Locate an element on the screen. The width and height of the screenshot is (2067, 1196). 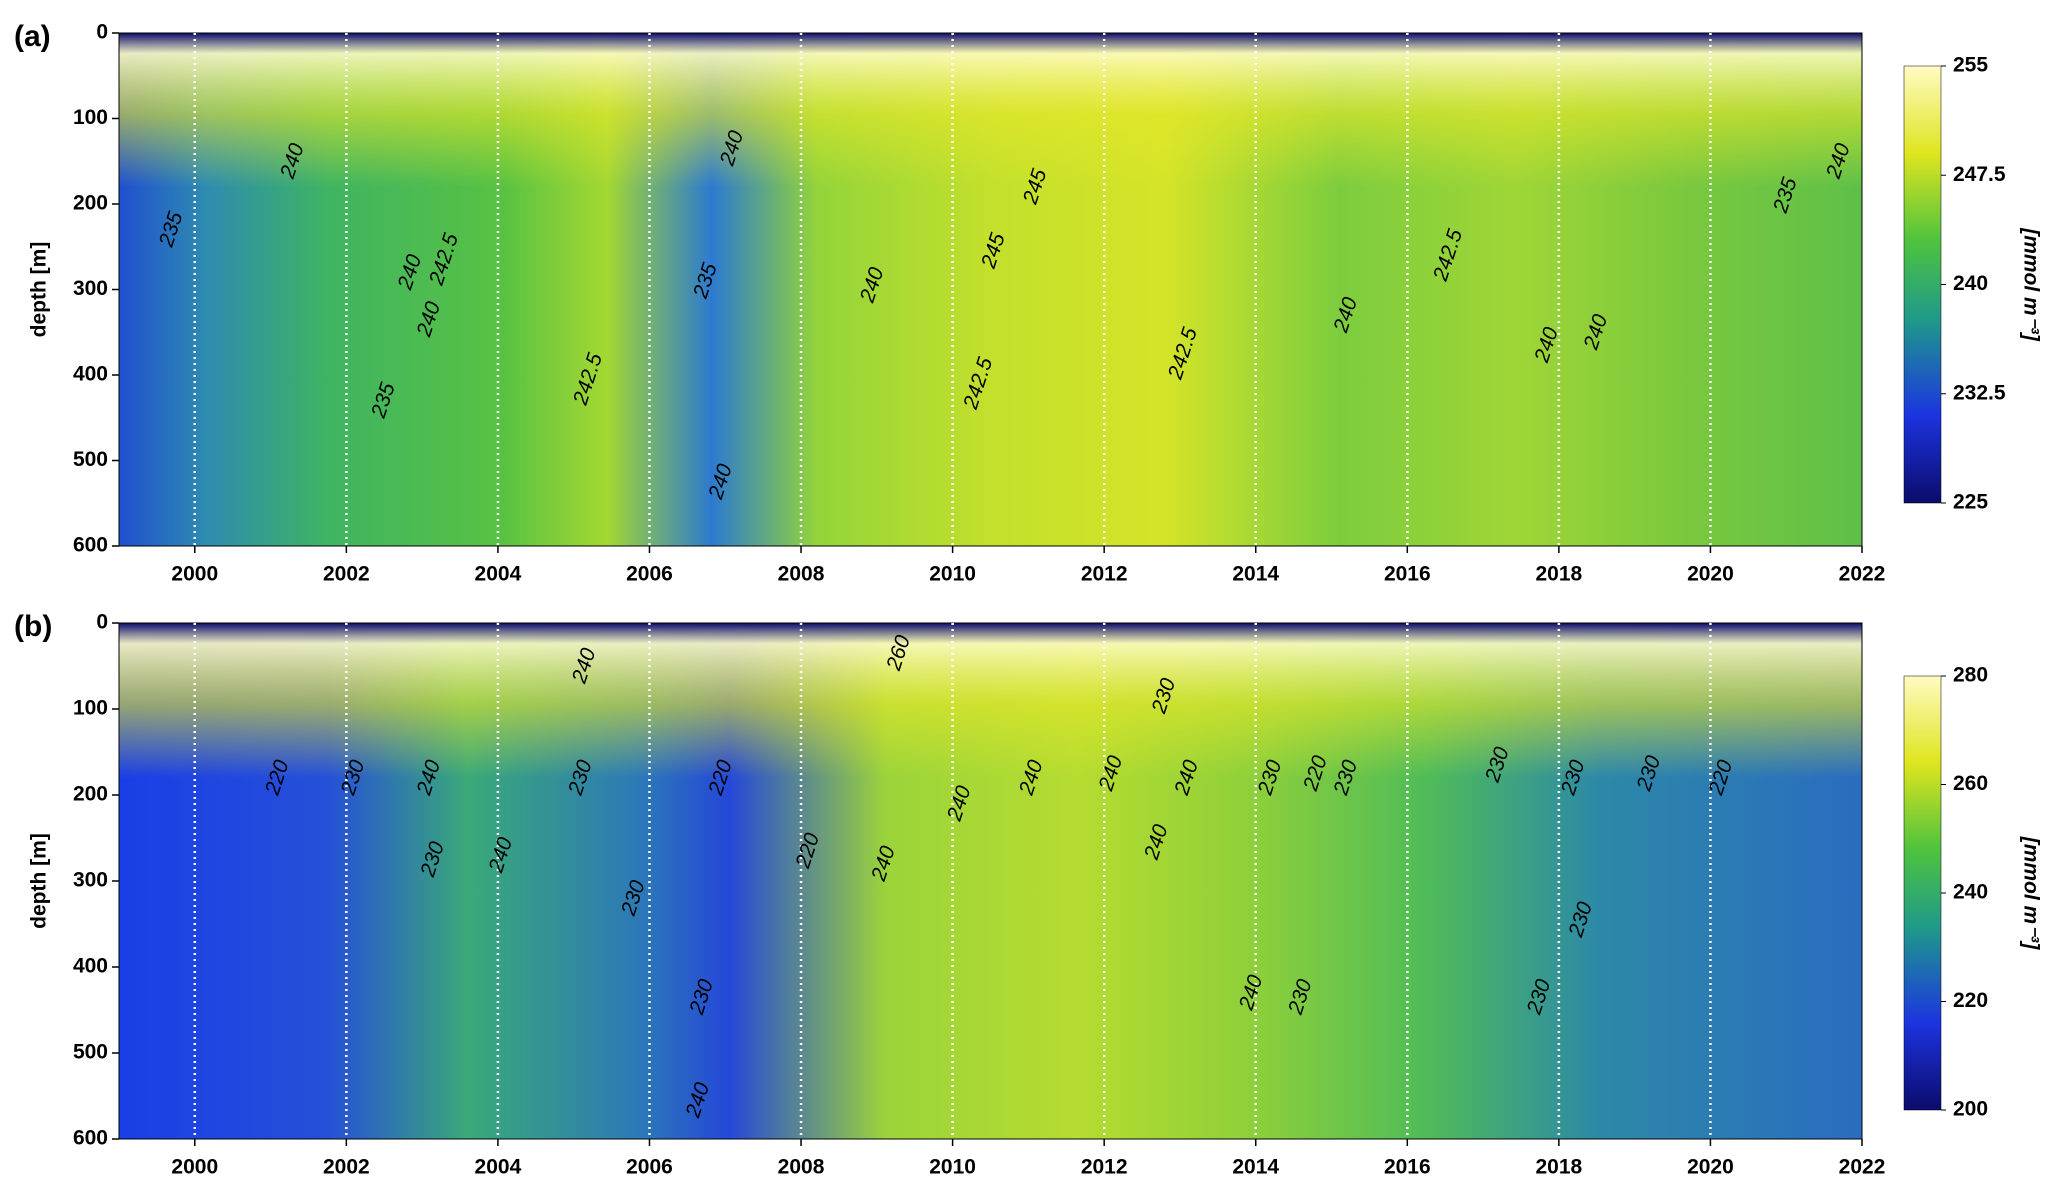
colorbar-tick-label: 225 is located at coordinates (1970, 502).